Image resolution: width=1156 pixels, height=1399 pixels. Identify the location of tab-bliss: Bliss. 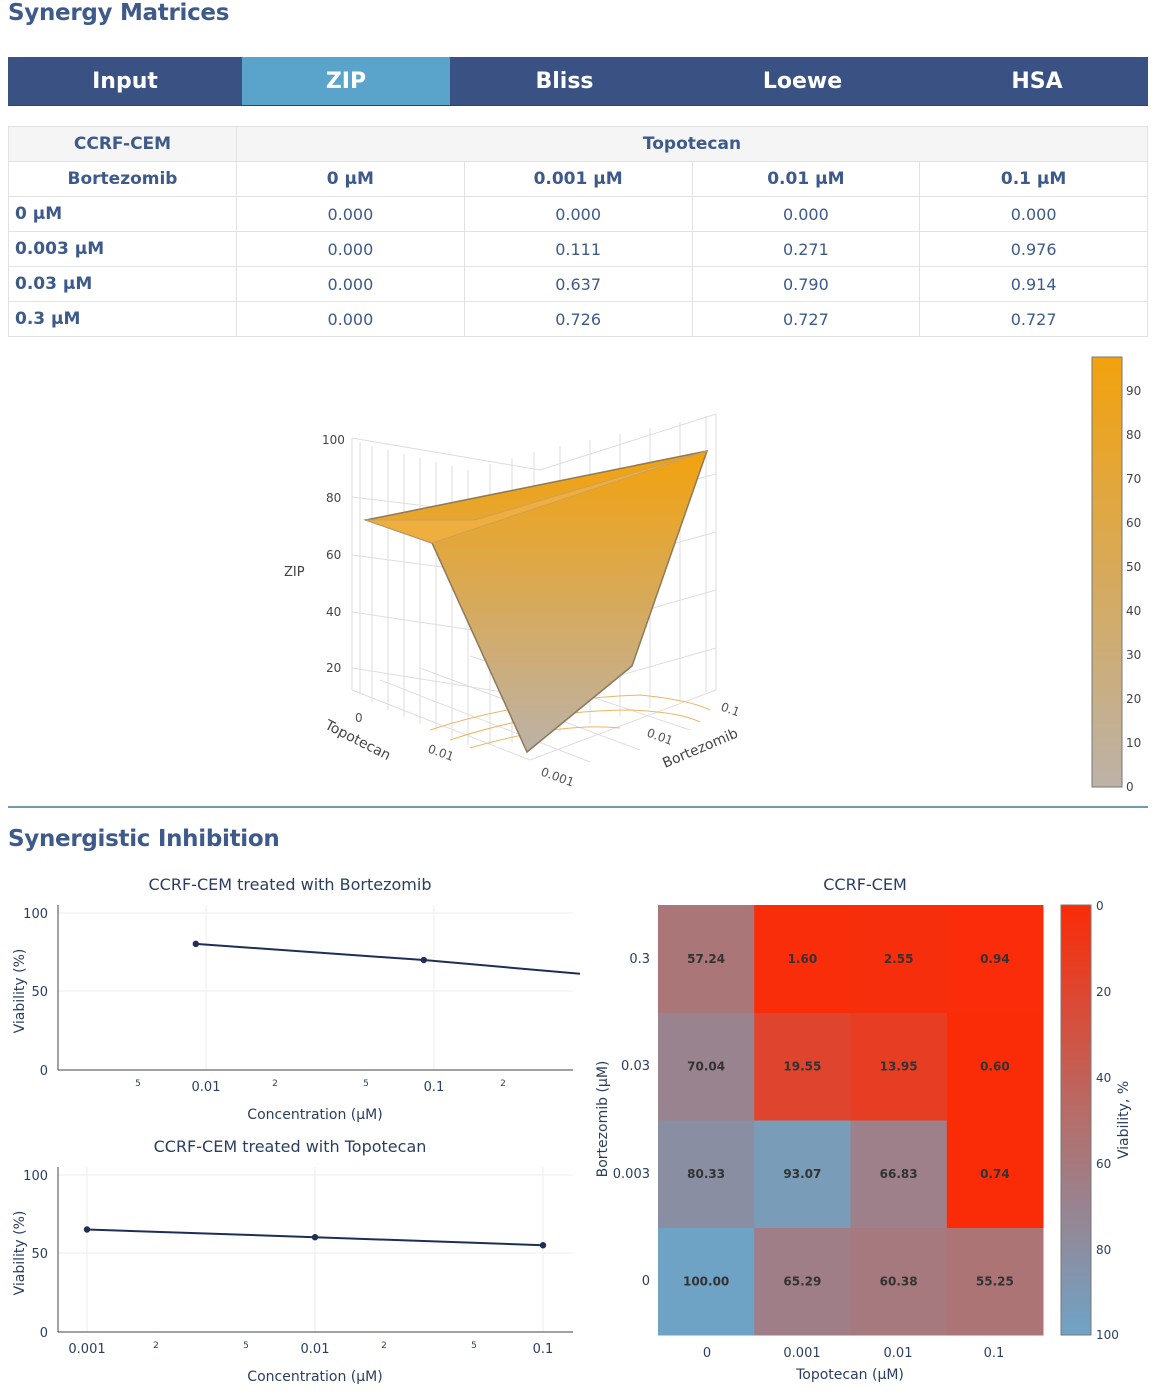
(564, 81).